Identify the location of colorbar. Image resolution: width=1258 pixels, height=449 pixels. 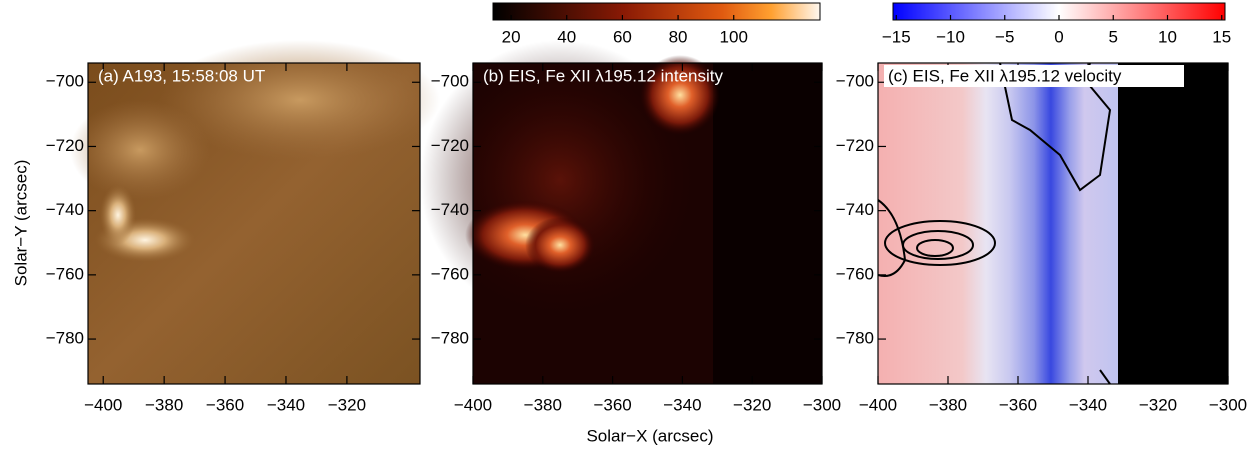
(656, 11).